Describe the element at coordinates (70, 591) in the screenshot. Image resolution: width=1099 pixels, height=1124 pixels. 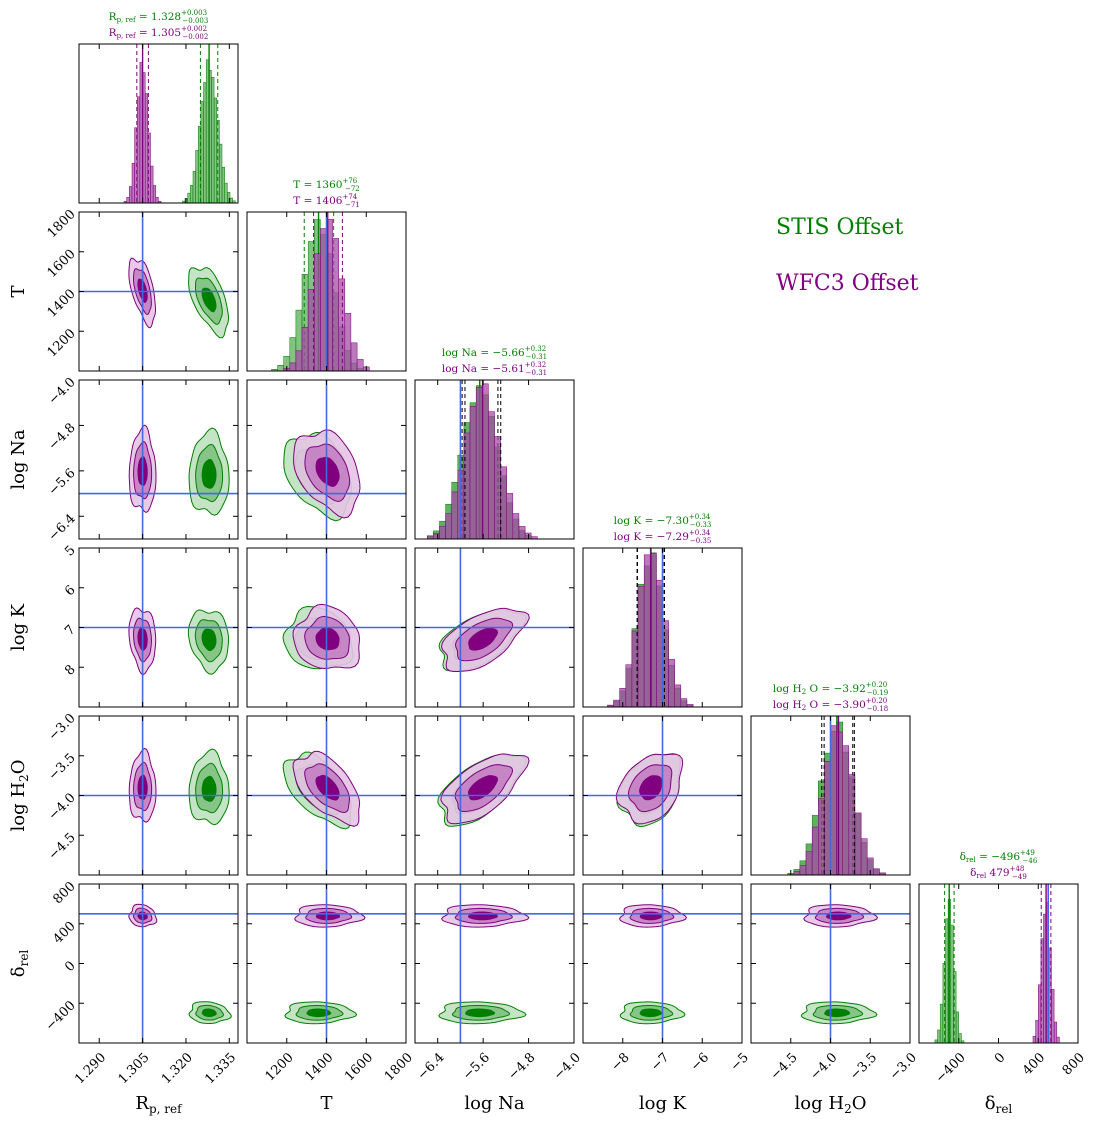
I see `y-tick-label: 6` at that location.